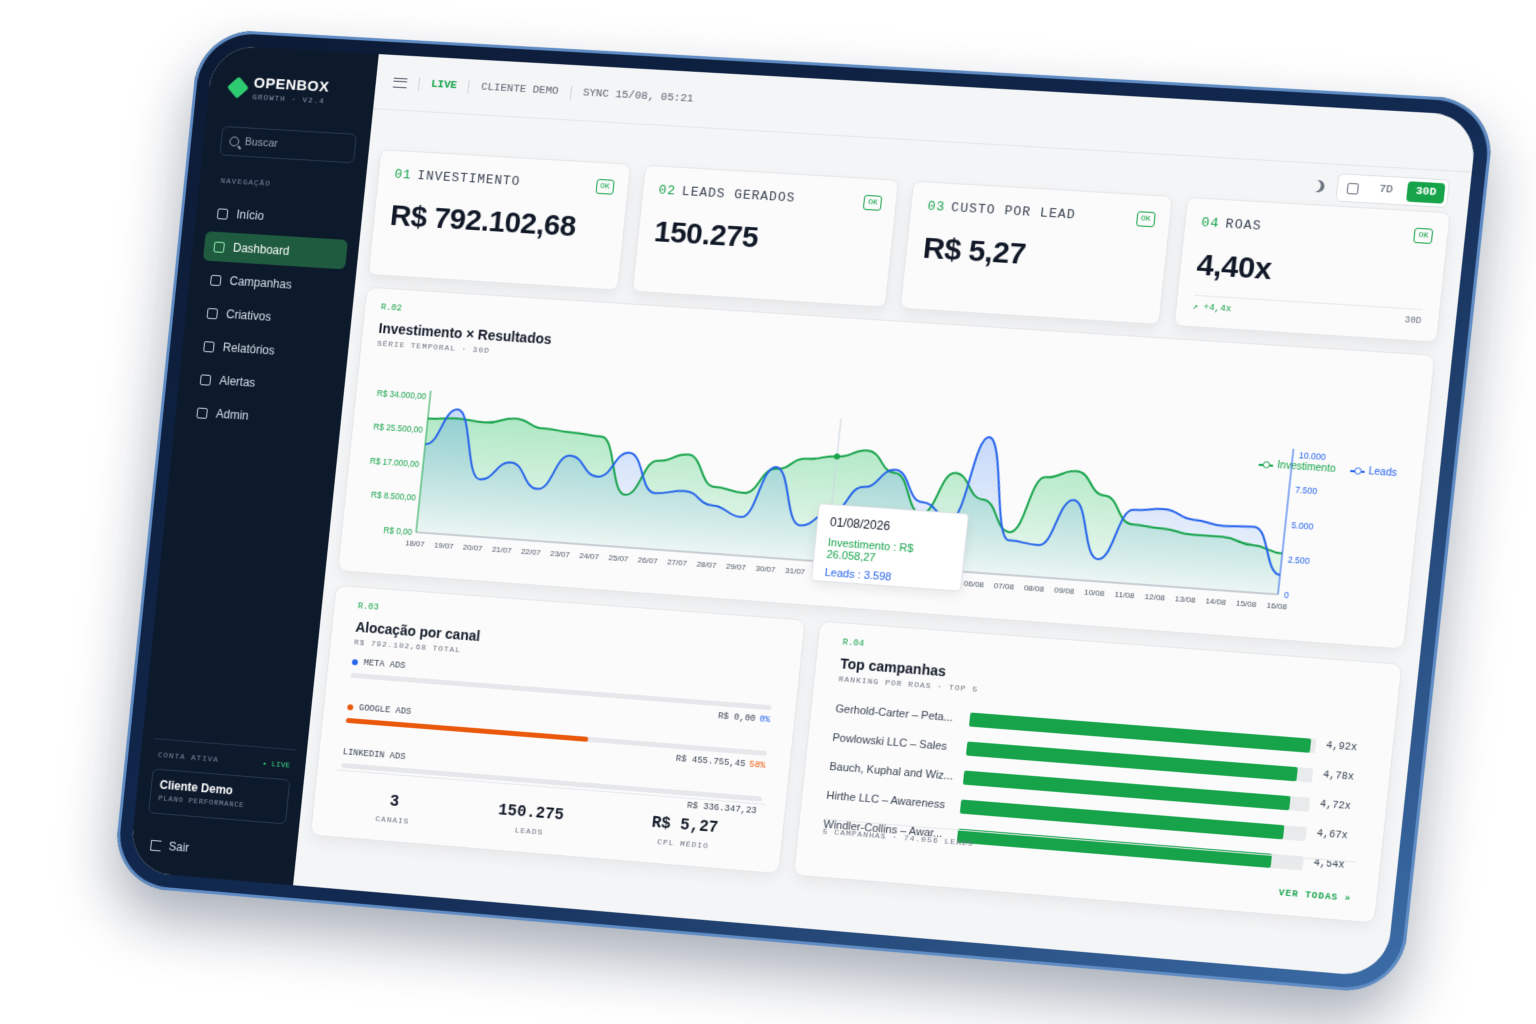  I want to click on kpi-value: 150.275, so click(765, 238).